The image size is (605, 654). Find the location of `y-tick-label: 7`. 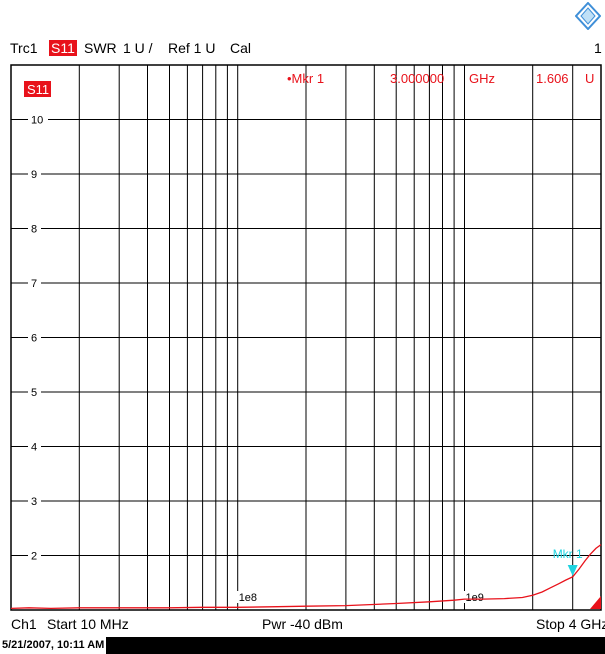

y-tick-label: 7 is located at coordinates (34, 284).